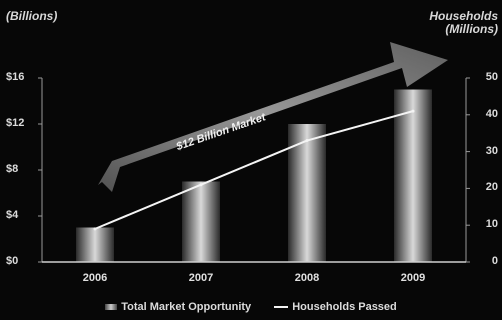 The height and width of the screenshot is (320, 502). What do you see at coordinates (12, 261) in the screenshot?
I see `left-tick-label: $0` at bounding box center [12, 261].